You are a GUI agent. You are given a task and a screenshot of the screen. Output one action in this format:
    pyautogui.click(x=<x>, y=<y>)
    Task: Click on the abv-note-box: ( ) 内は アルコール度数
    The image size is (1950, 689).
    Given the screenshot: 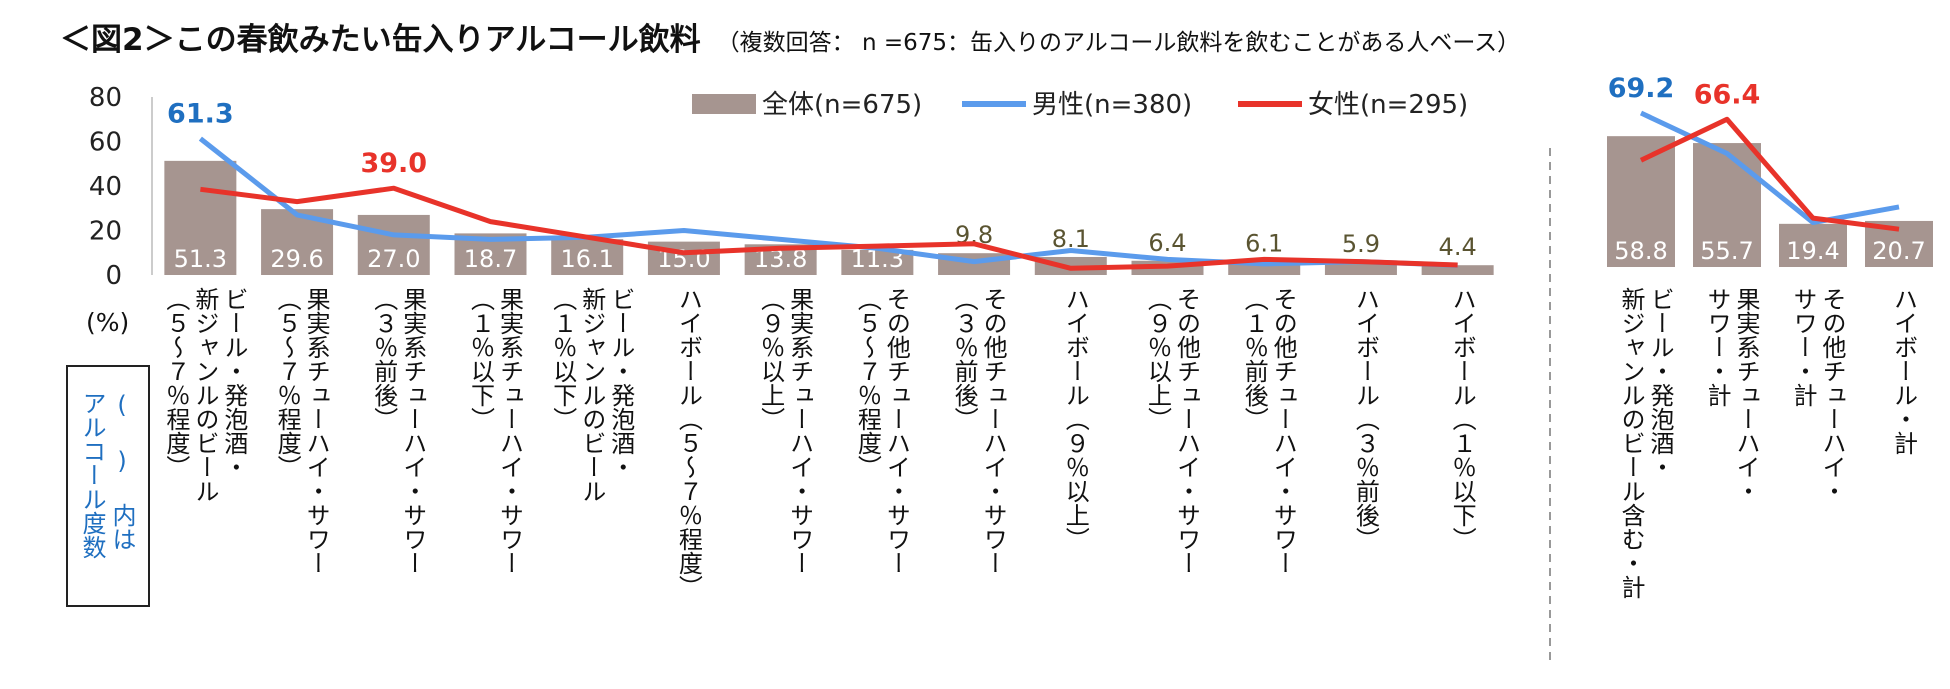 What is the action you would take?
    pyautogui.click(x=108, y=486)
    